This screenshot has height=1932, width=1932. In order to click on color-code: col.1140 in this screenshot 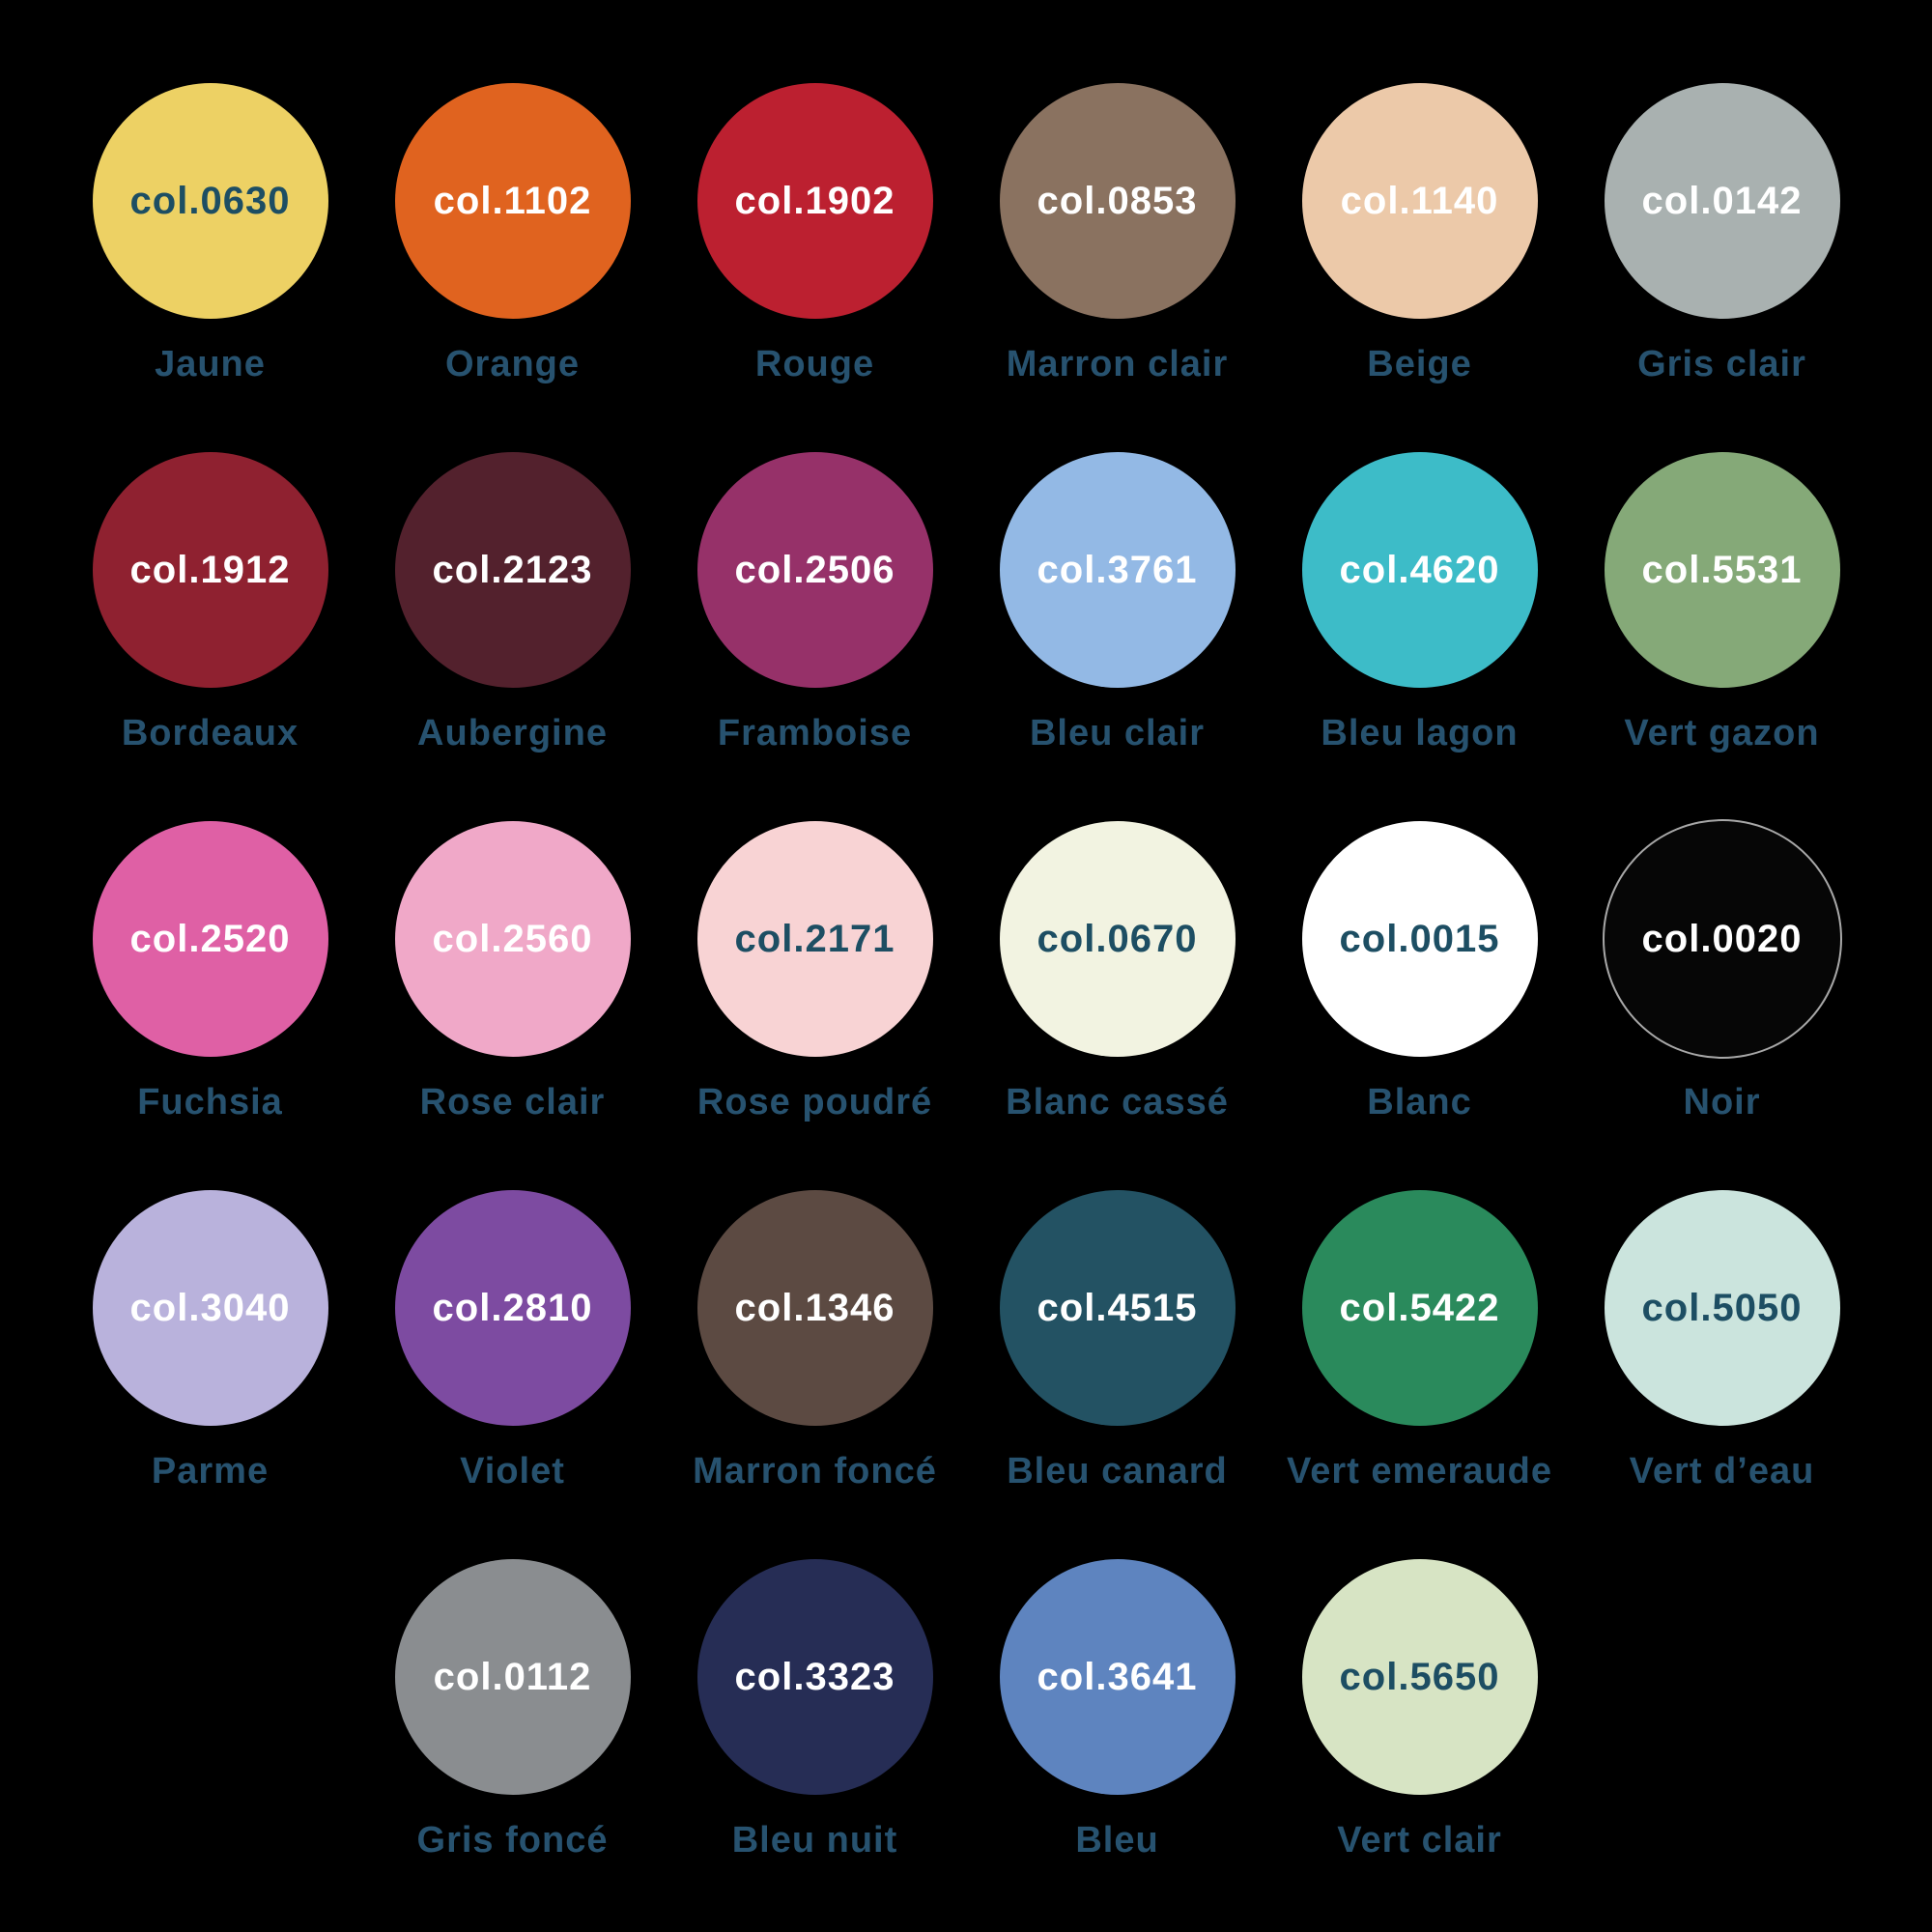, I will do `click(1419, 201)`.